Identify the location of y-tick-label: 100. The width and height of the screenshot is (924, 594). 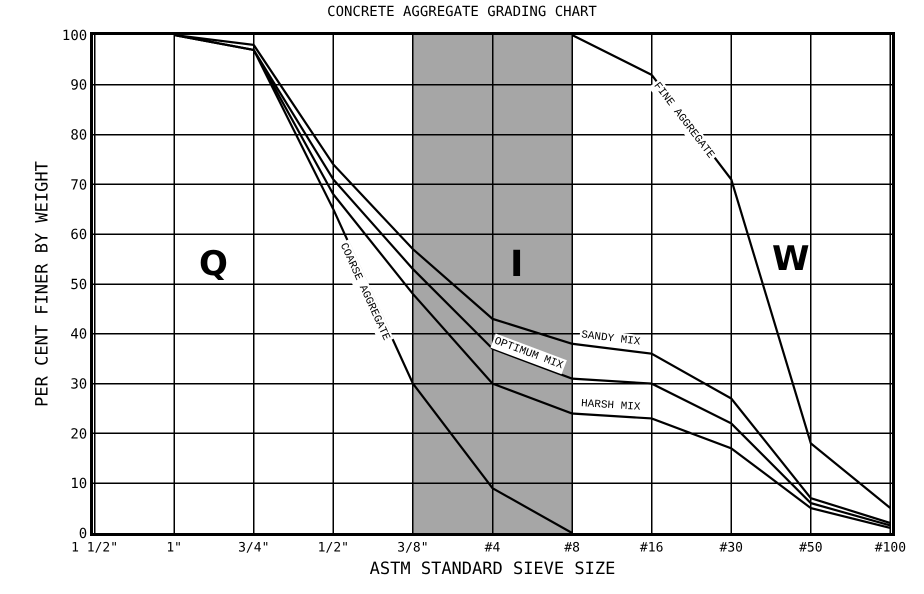
(75, 36).